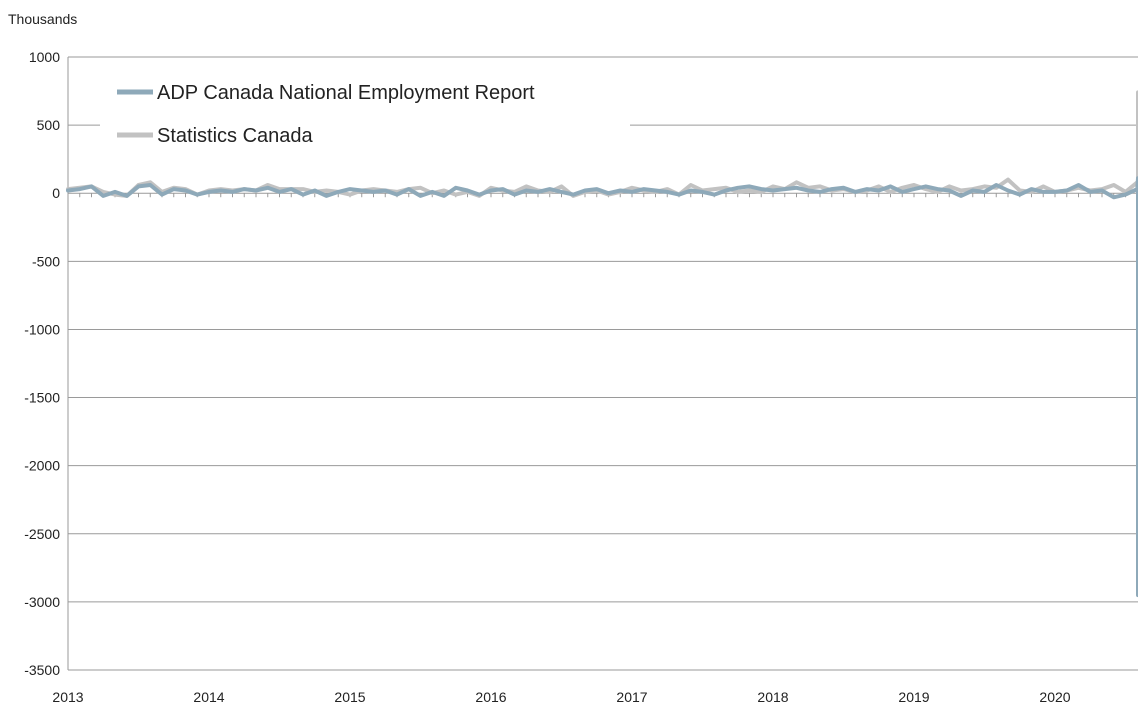 This screenshot has height=709, width=1138. Describe the element at coordinates (349, 697) in the screenshot. I see `x-tick-label: 2015` at that location.